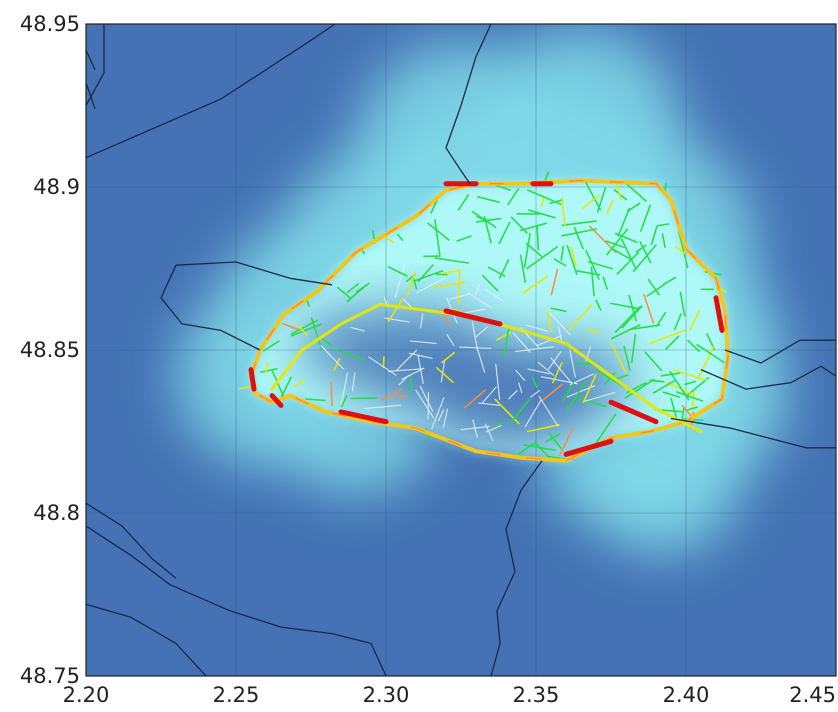 The height and width of the screenshot is (712, 838). I want to click on x-tick-label: 2.35, so click(536, 695).